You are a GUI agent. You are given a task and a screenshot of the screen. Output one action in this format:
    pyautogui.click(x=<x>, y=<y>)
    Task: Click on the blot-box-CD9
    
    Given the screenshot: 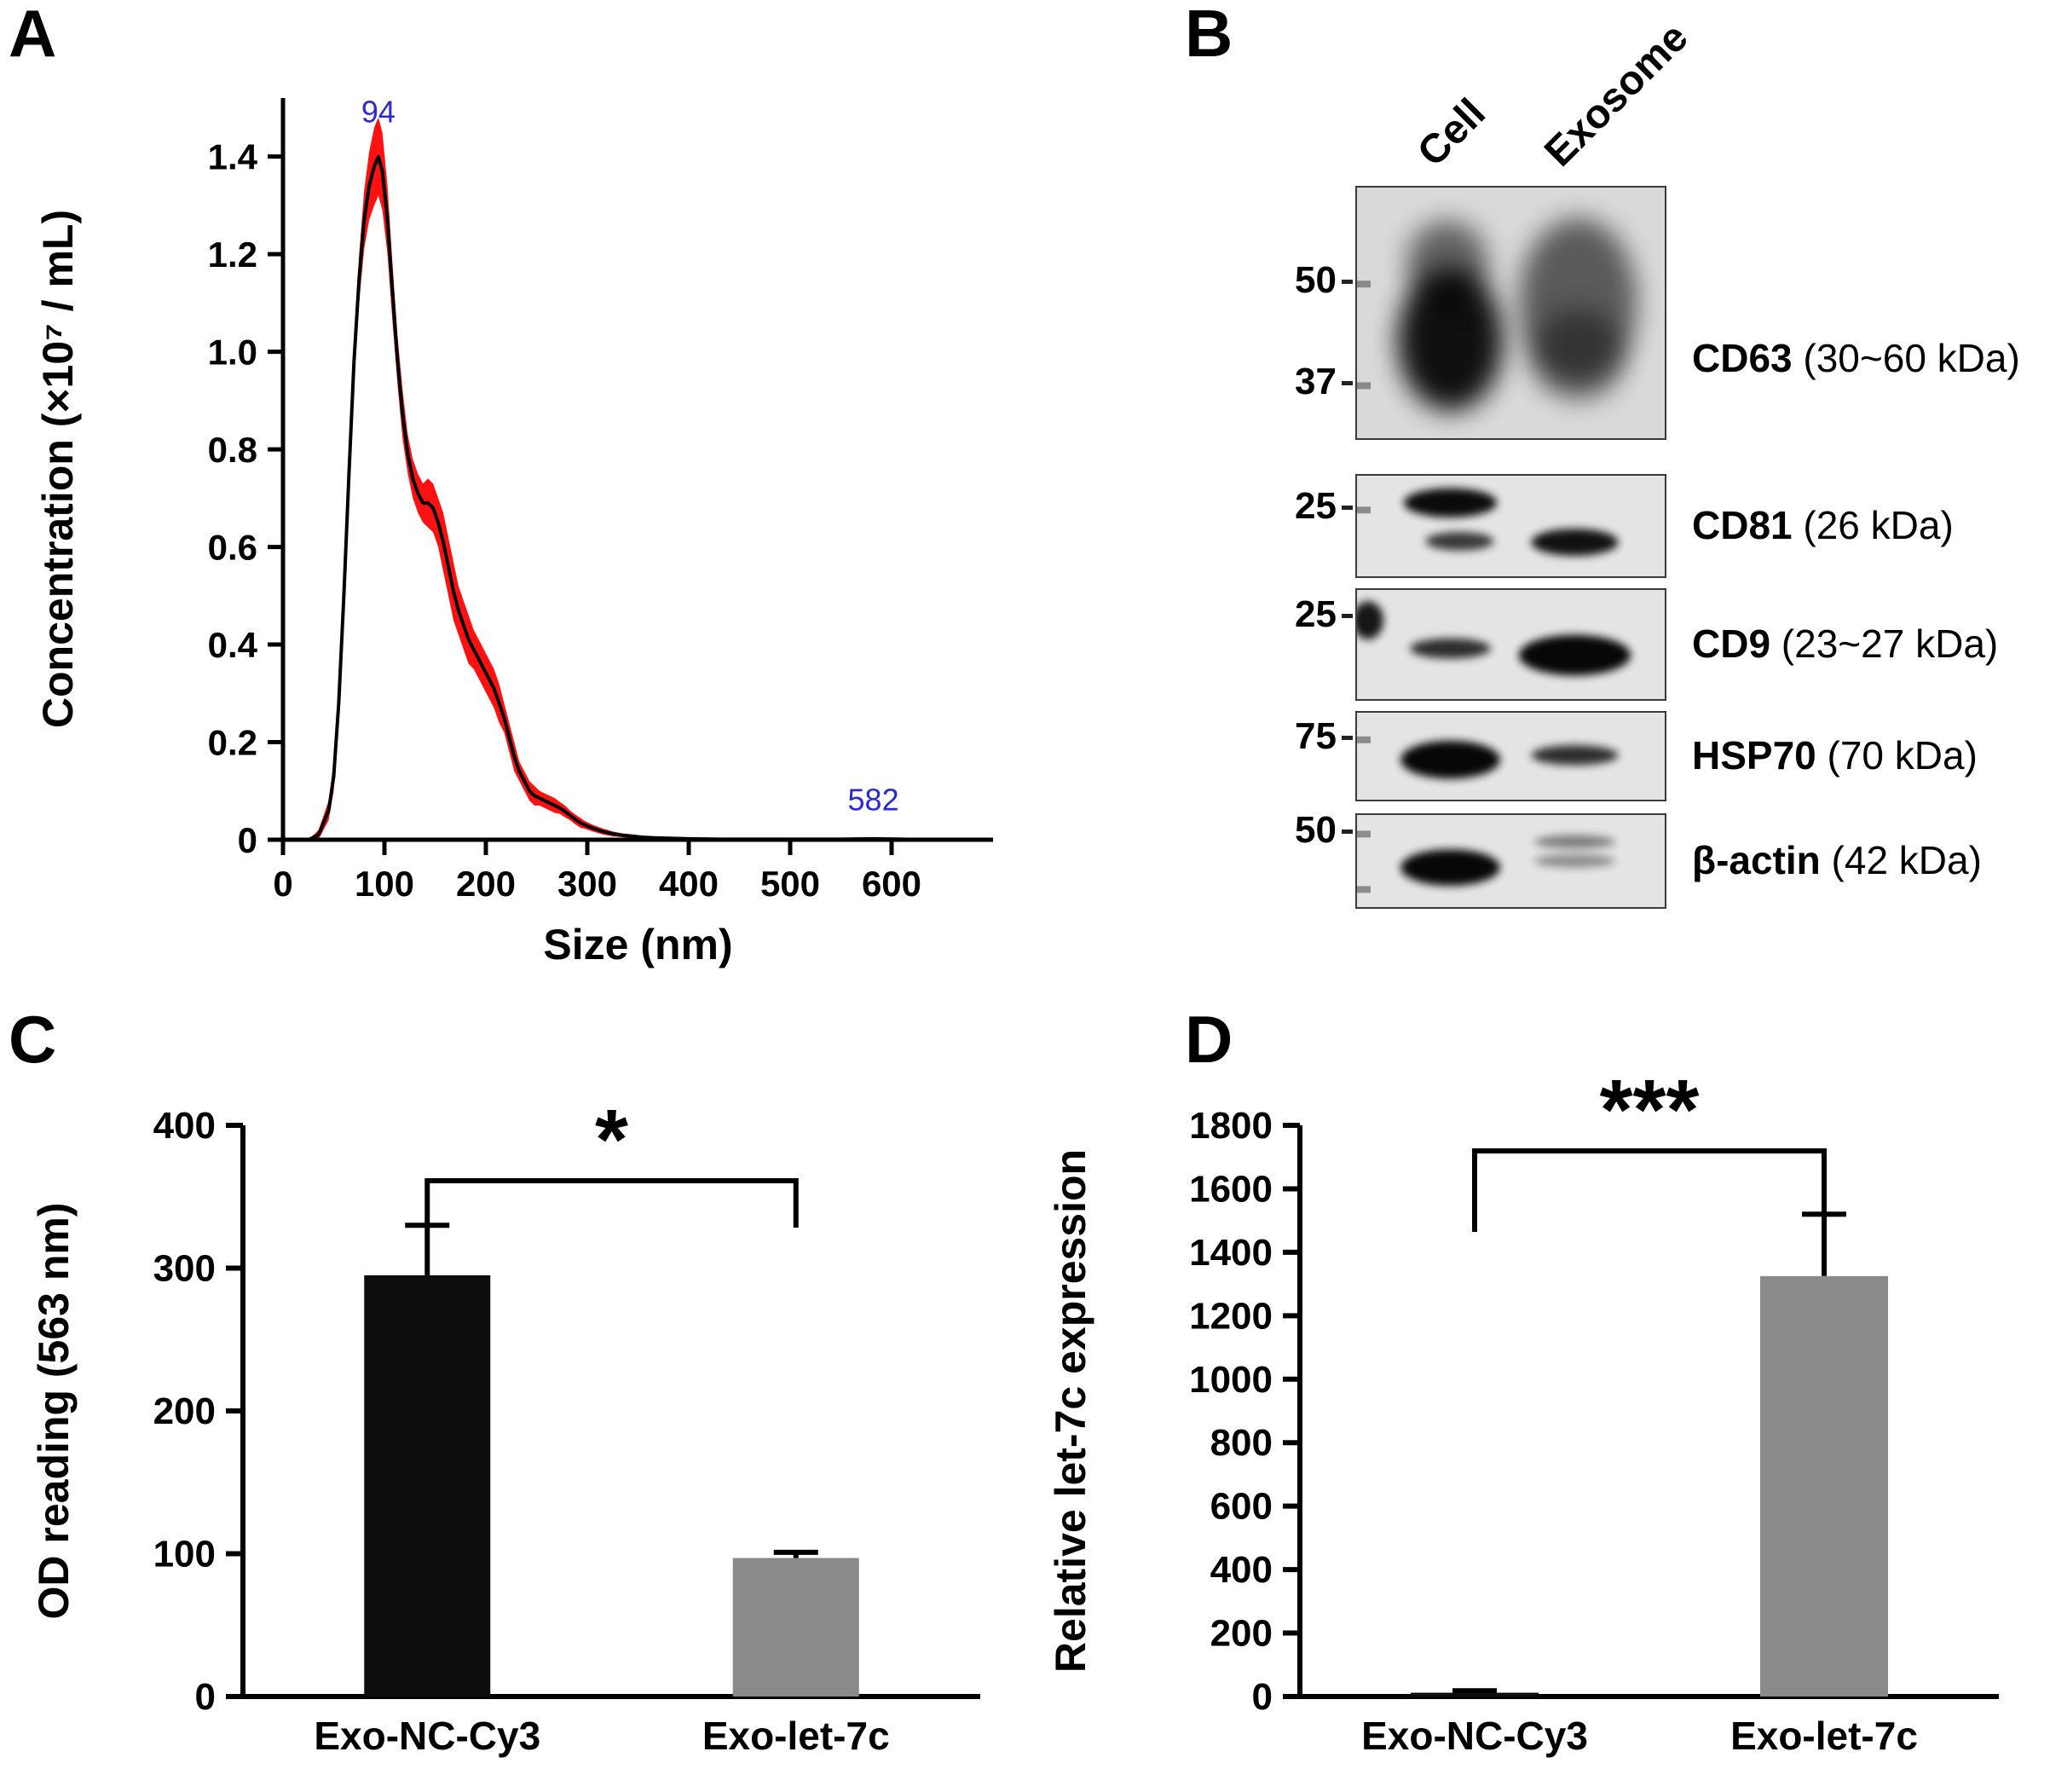 What is the action you would take?
    pyautogui.click(x=1510, y=644)
    